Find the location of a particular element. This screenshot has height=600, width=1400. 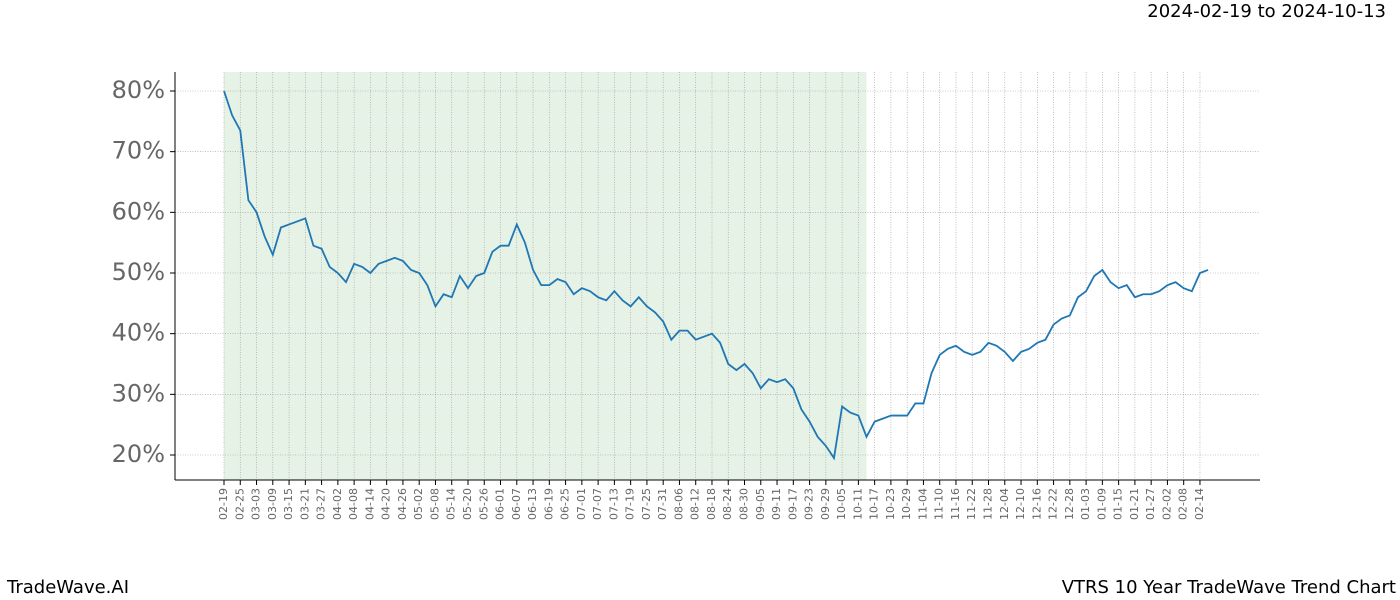

y-tick-label: 70% is located at coordinates (138, 151).